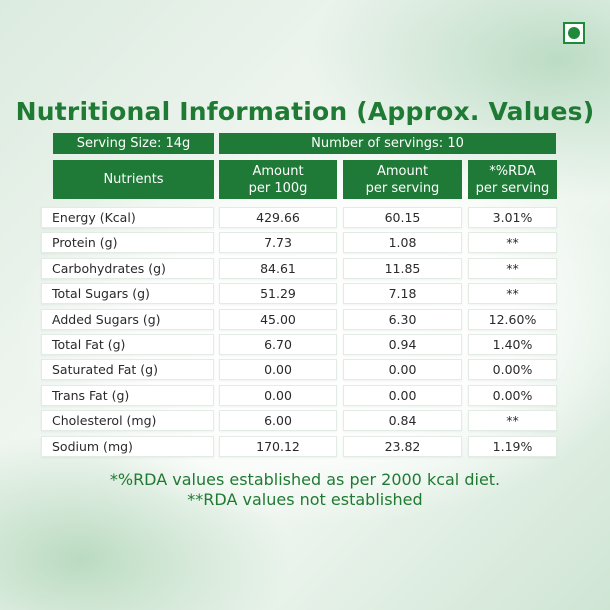 This screenshot has width=610, height=610. What do you see at coordinates (402, 171) in the screenshot?
I see `perserving-column-label-line1: Amount` at bounding box center [402, 171].